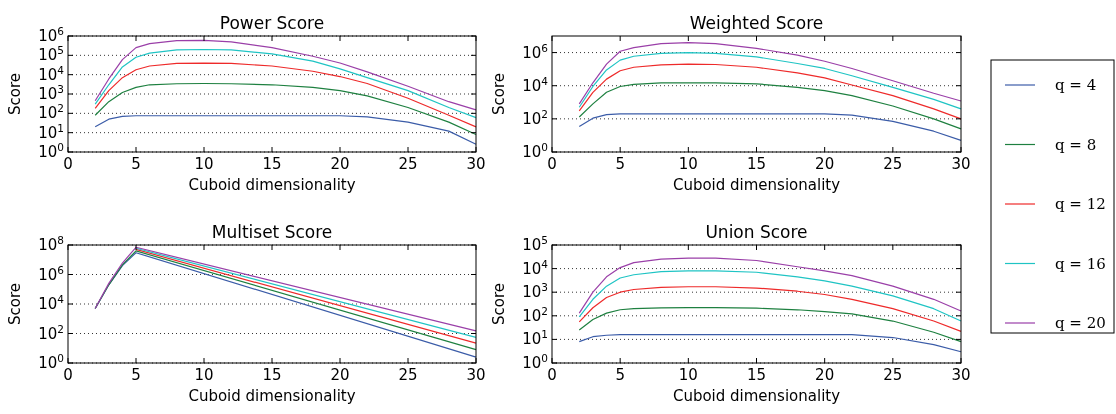 The height and width of the screenshot is (414, 1116). What do you see at coordinates (1080, 204) in the screenshot?
I see `legend-label: q = 12` at bounding box center [1080, 204].